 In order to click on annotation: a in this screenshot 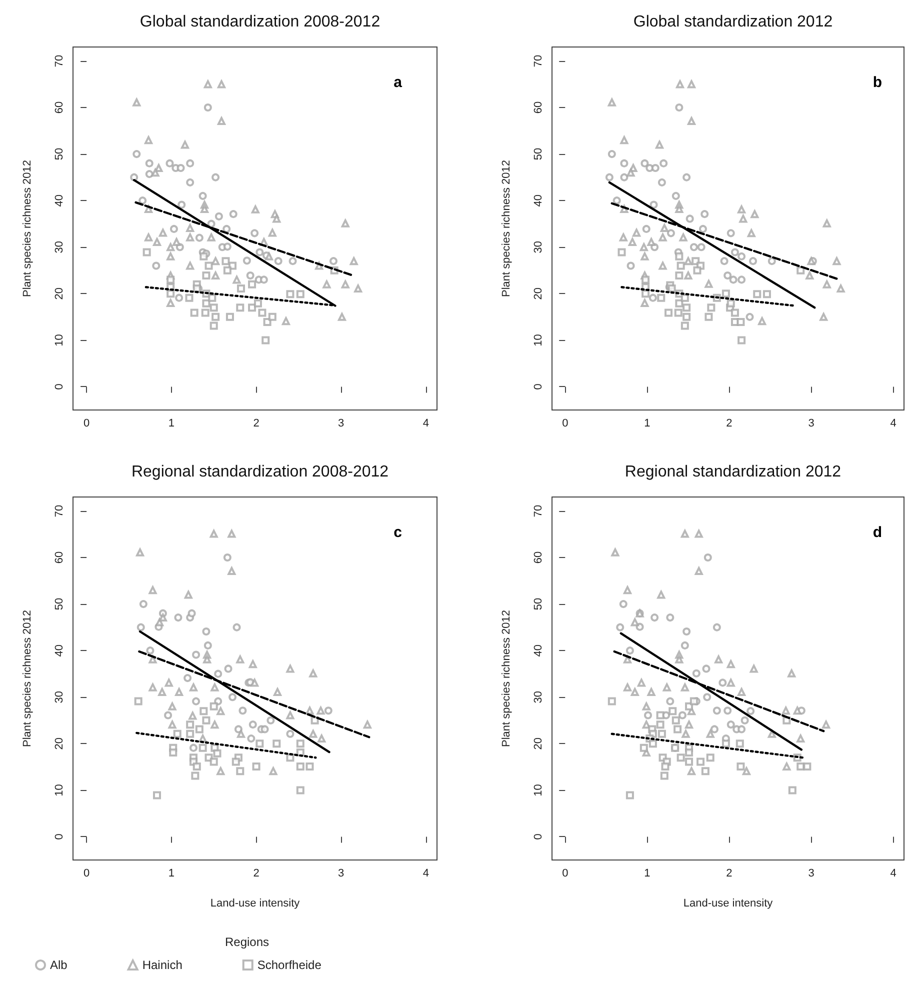, I will do `click(398, 82)`.